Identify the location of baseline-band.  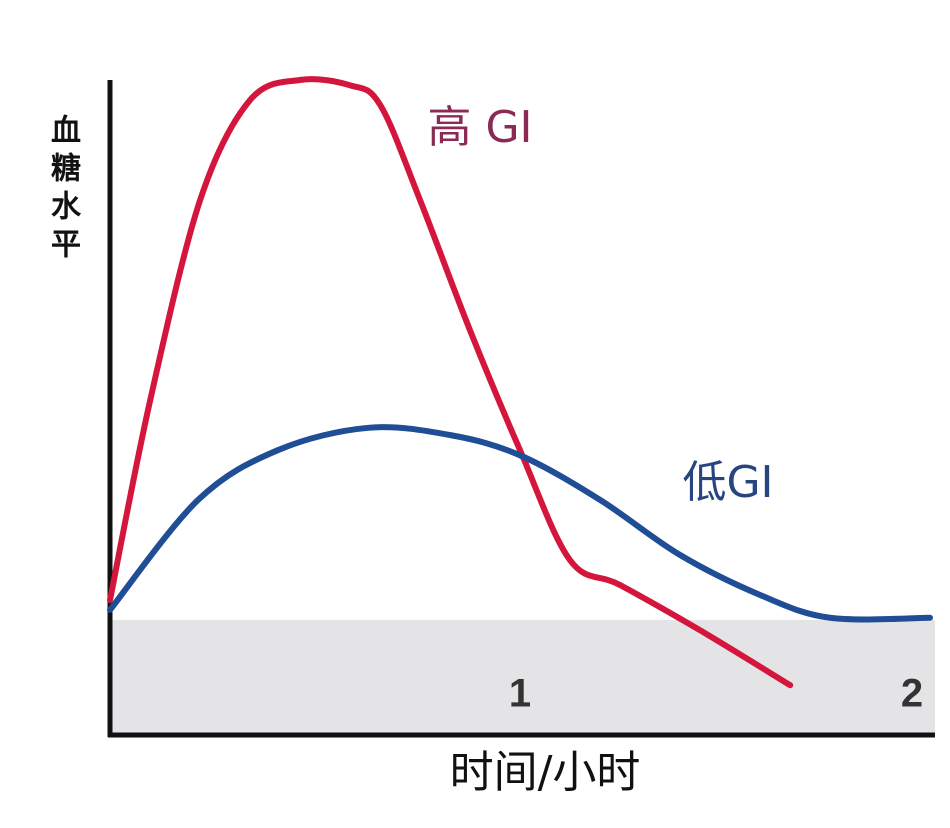
(522, 677).